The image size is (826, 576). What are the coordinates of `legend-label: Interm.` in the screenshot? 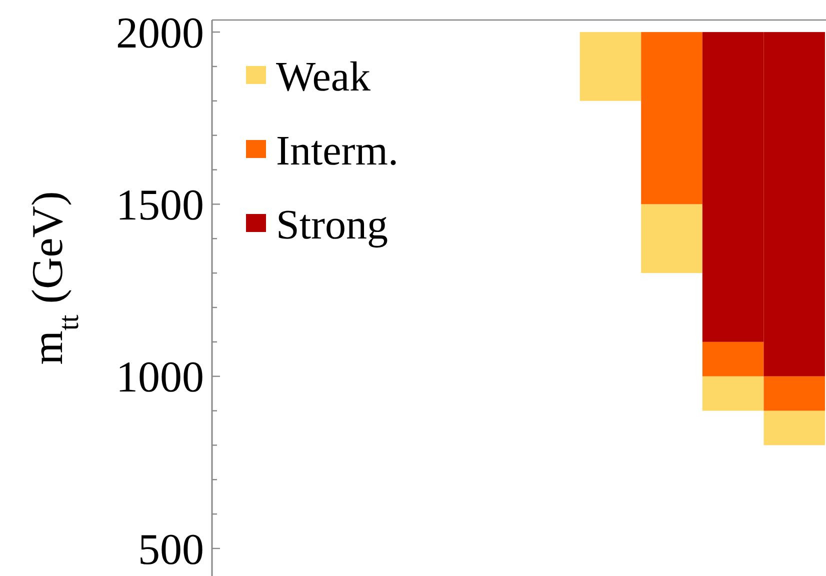 It's located at (337, 151).